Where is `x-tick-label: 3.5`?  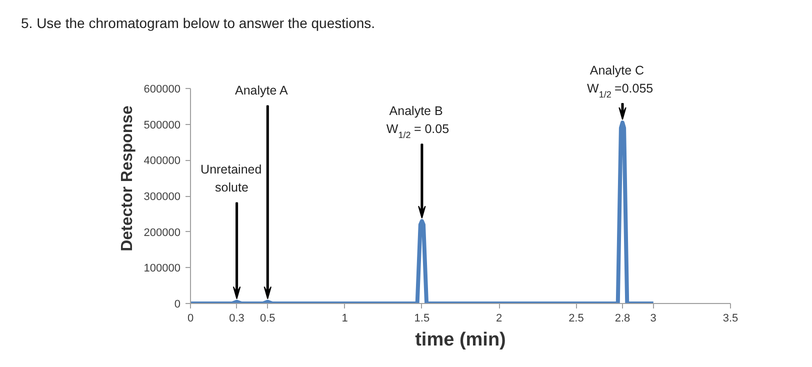 x-tick-label: 3.5 is located at coordinates (730, 318).